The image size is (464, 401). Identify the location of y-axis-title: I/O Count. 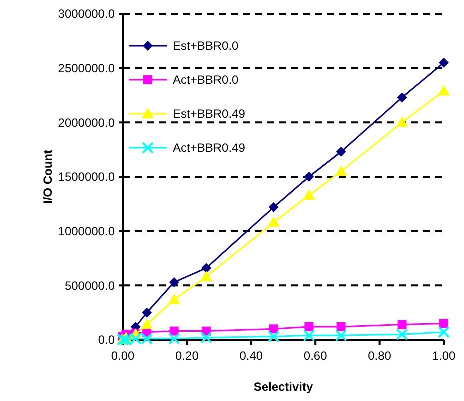
(48, 177).